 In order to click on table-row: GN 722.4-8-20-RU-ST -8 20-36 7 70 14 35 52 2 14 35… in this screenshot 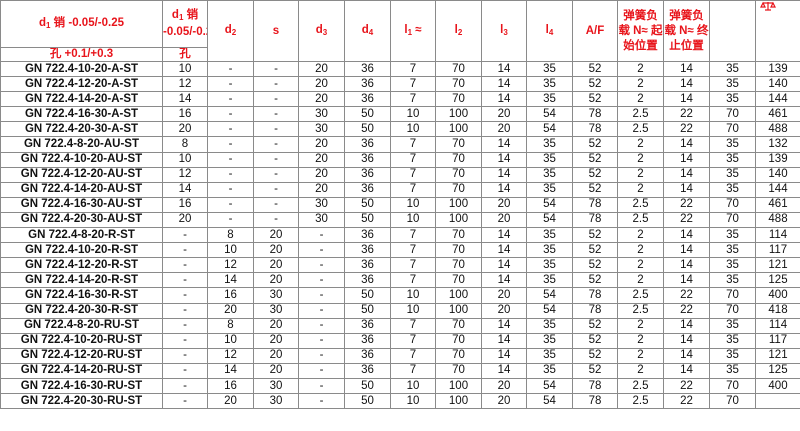, I will do `click(400, 325)`.